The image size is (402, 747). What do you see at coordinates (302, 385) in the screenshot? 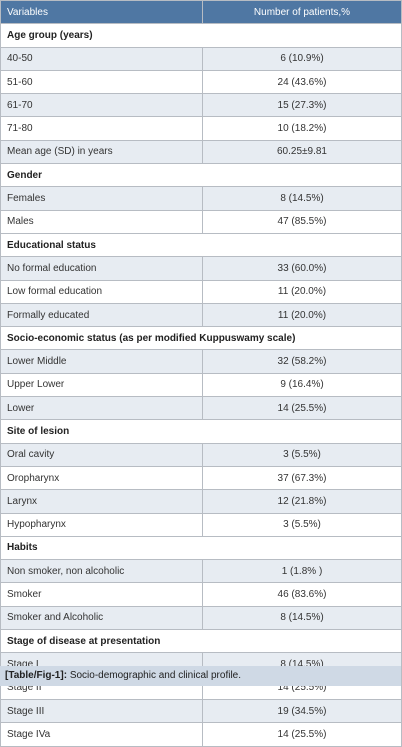
I see `row-value: 9 (16.4%)` at bounding box center [302, 385].